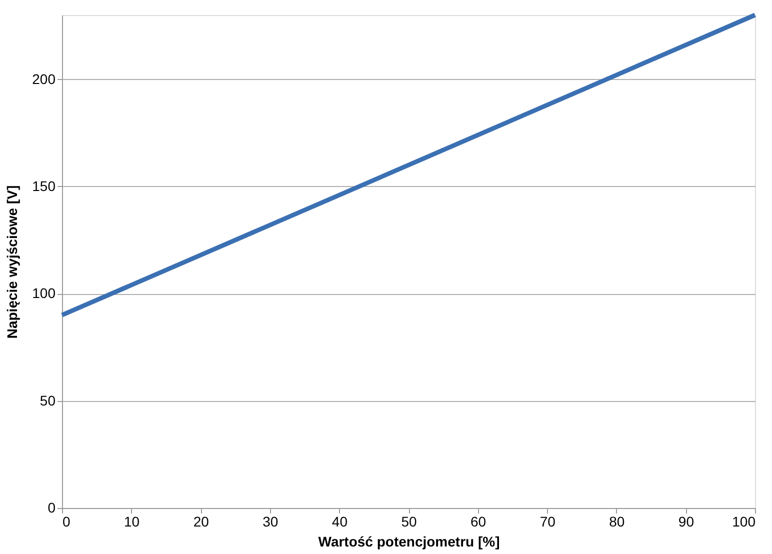 The height and width of the screenshot is (554, 772). What do you see at coordinates (52, 508) in the screenshot?
I see `y-tick-label: 0` at bounding box center [52, 508].